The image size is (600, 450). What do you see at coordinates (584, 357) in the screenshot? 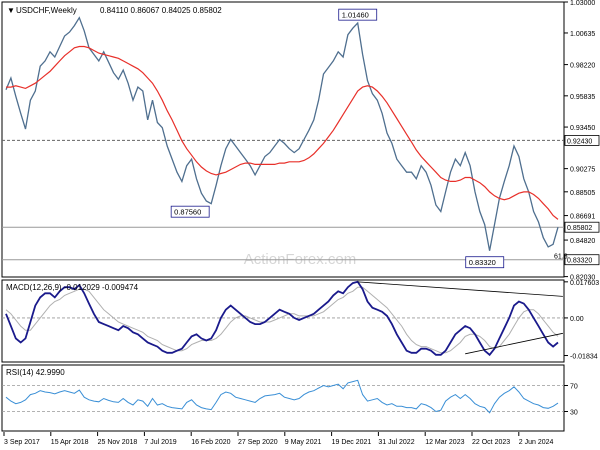
I see `macd-tick-label: -0.01834` at bounding box center [584, 357].